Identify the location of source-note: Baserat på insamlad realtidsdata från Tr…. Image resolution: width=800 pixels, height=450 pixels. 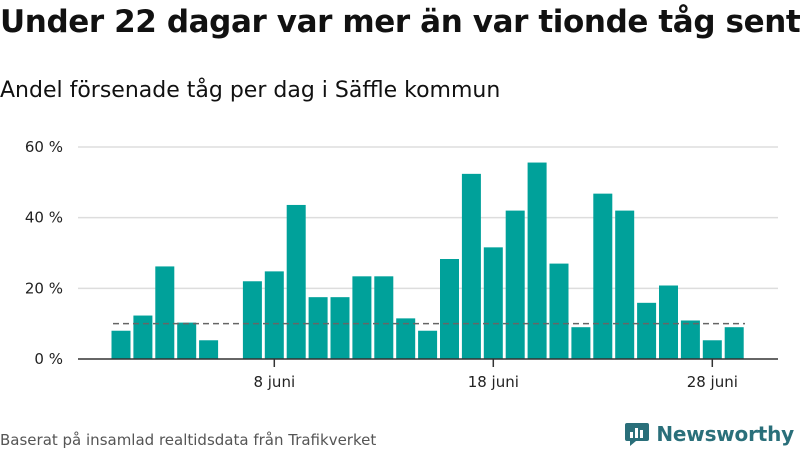
(188, 440).